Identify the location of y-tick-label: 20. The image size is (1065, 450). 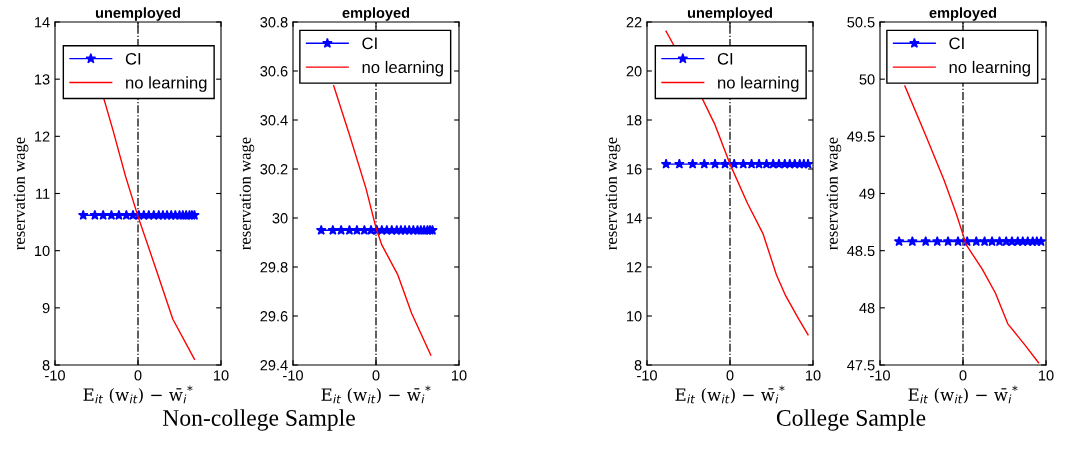
(634, 71).